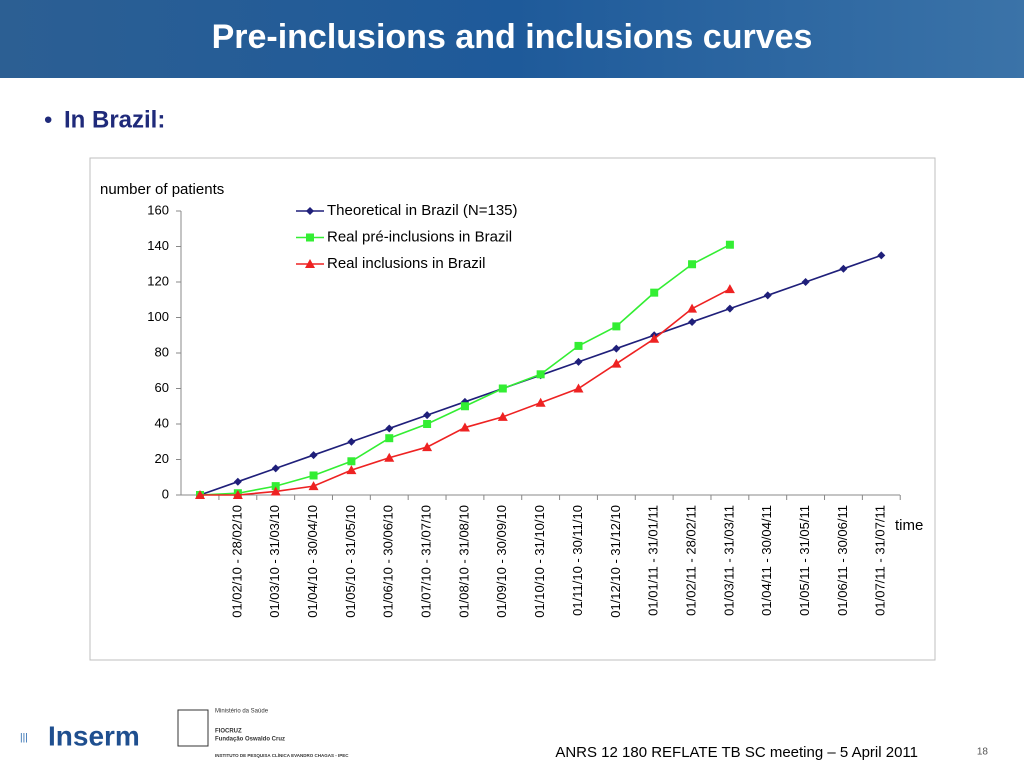 This screenshot has height=768, width=1024. Describe the element at coordinates (422, 210) in the screenshot. I see `legend-label: Theoretical in Brazil (N=135)` at that location.